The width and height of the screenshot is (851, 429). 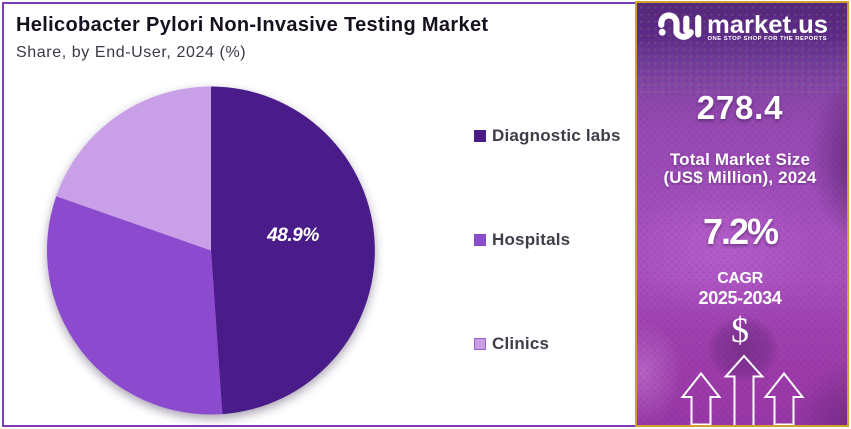 I want to click on svg-text: ONE STOP SHOP FOR THE REPORTS, so click(x=767, y=39).